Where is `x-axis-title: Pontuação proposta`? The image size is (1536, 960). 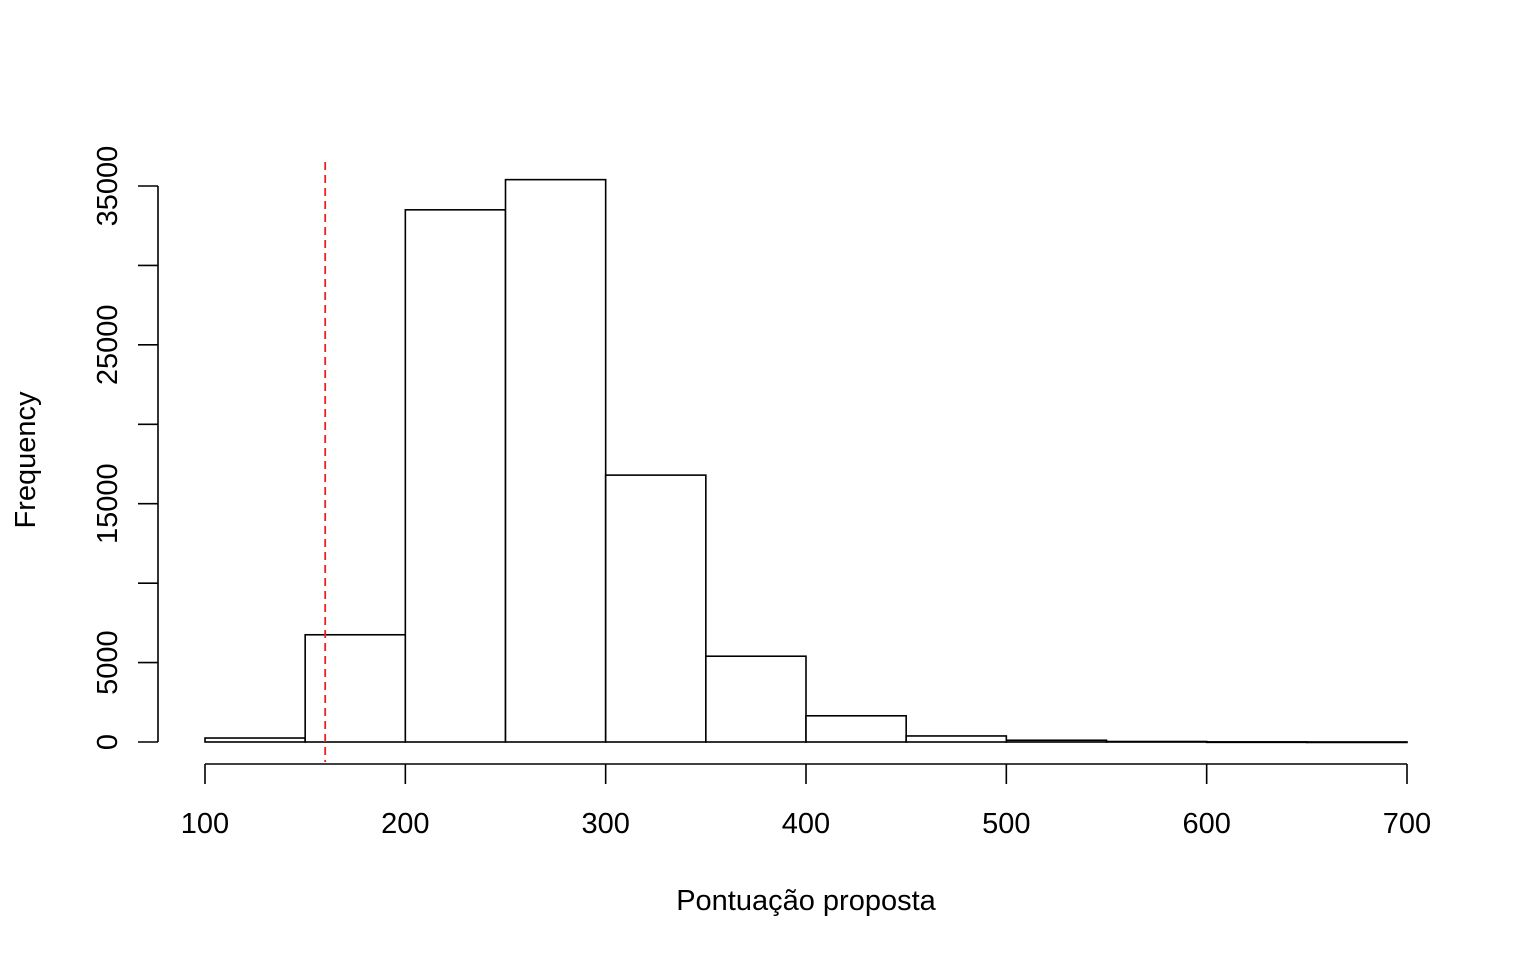
x-axis-title: Pontuação proposta is located at coordinates (806, 901).